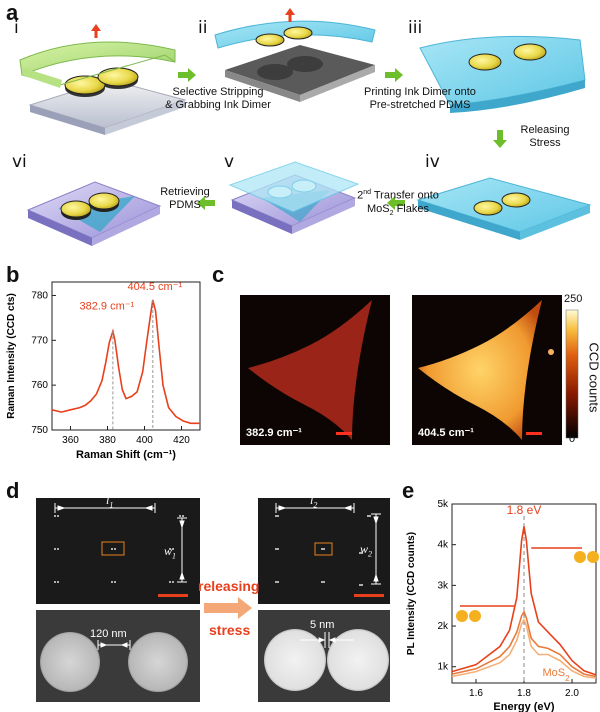  What do you see at coordinates (174, 556) in the screenshot?
I see `w1-sub: 1` at bounding box center [174, 556].